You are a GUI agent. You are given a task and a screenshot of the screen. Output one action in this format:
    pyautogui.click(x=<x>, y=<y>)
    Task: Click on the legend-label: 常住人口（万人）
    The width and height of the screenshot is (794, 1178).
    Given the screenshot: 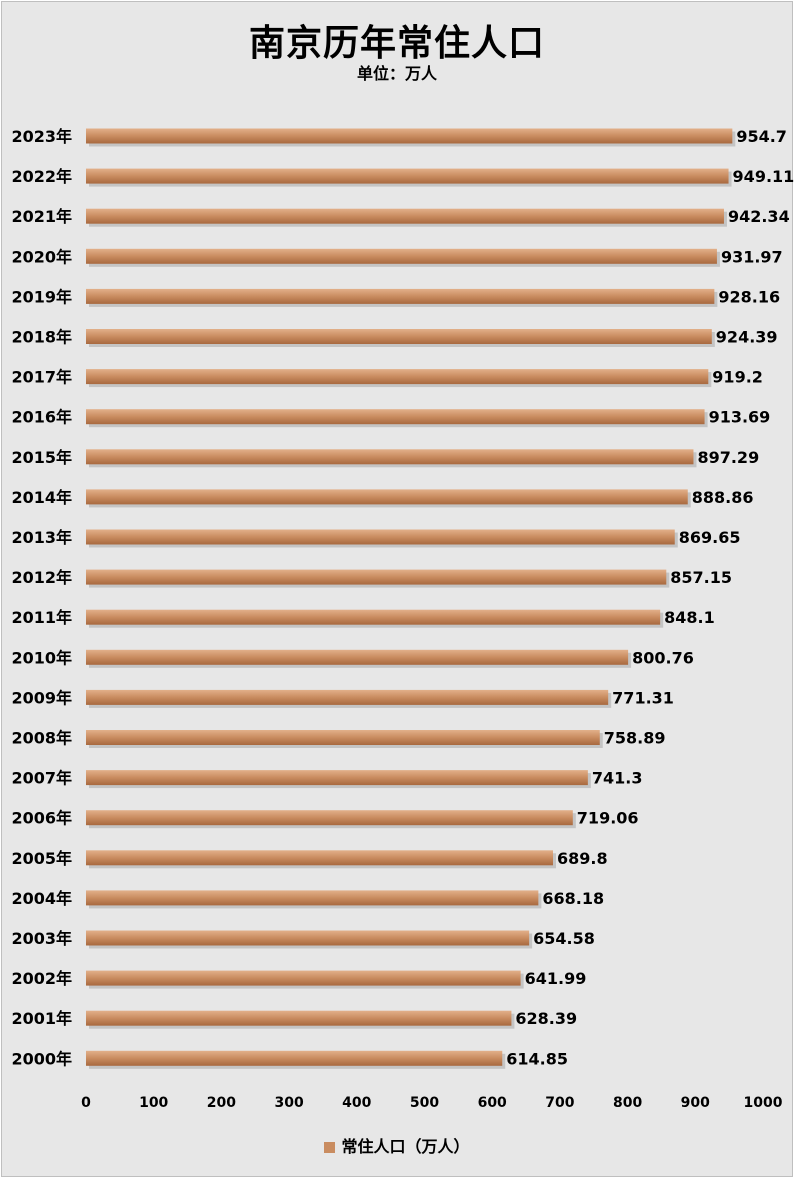 What is the action you would take?
    pyautogui.click(x=405, y=1146)
    